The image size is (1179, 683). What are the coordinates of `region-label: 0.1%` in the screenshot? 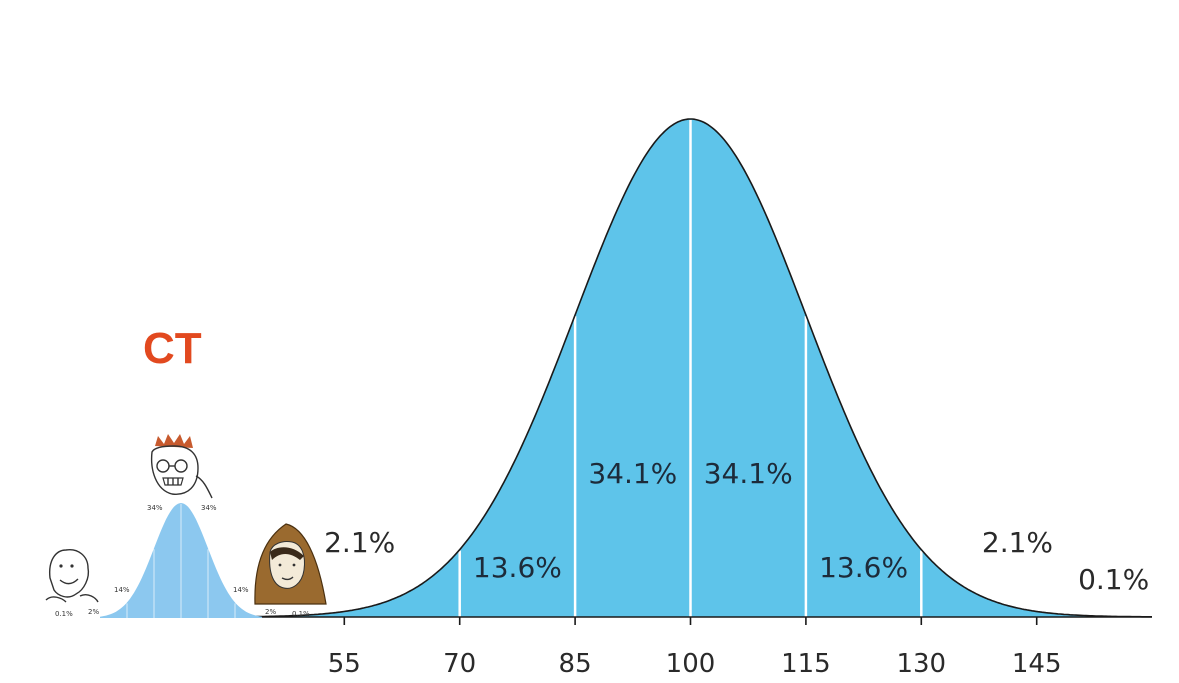 It's located at (1113, 579).